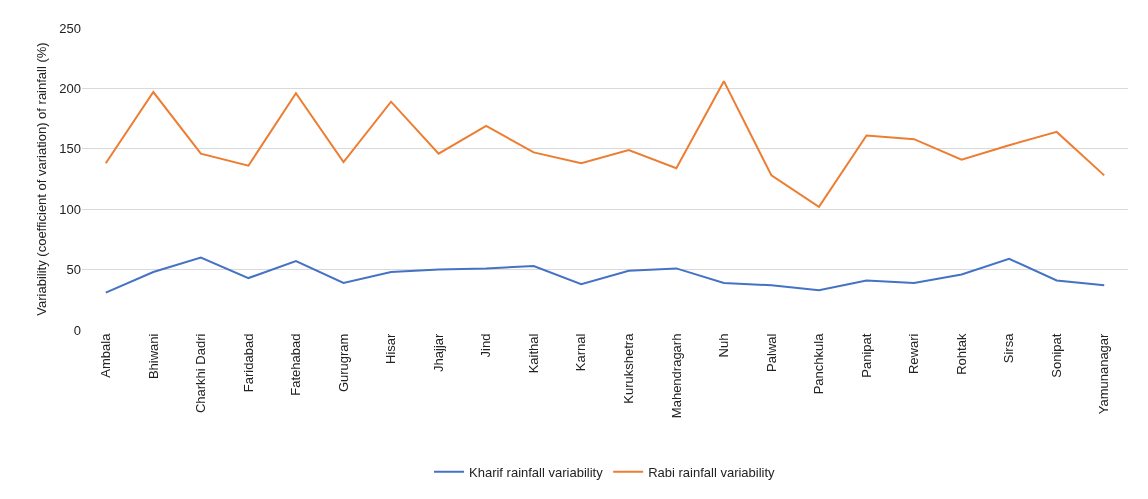 This screenshot has height=499, width=1148. Describe the element at coordinates (70, 28) in the screenshot. I see `y-tick-label: 250` at that location.